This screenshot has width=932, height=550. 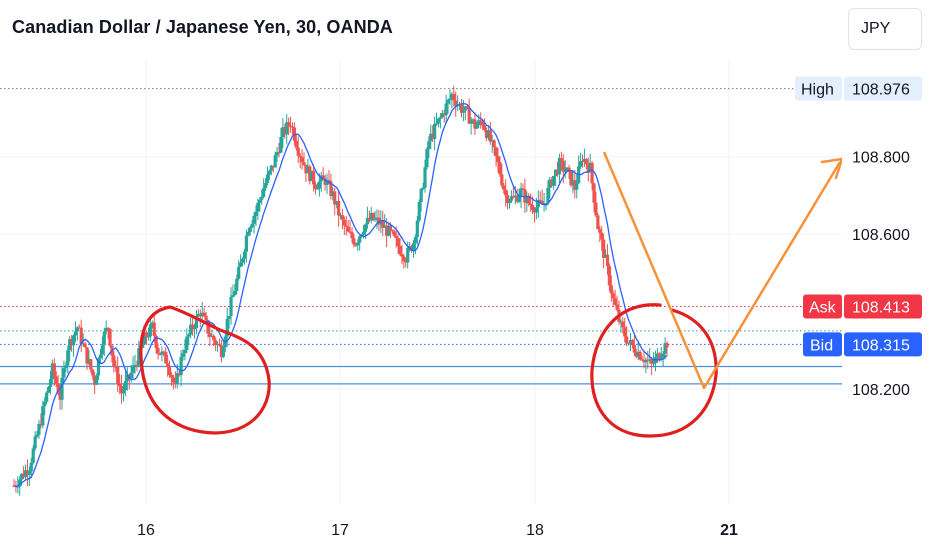 What do you see at coordinates (535, 530) in the screenshot?
I see `x-tick-label-18: 18` at bounding box center [535, 530].